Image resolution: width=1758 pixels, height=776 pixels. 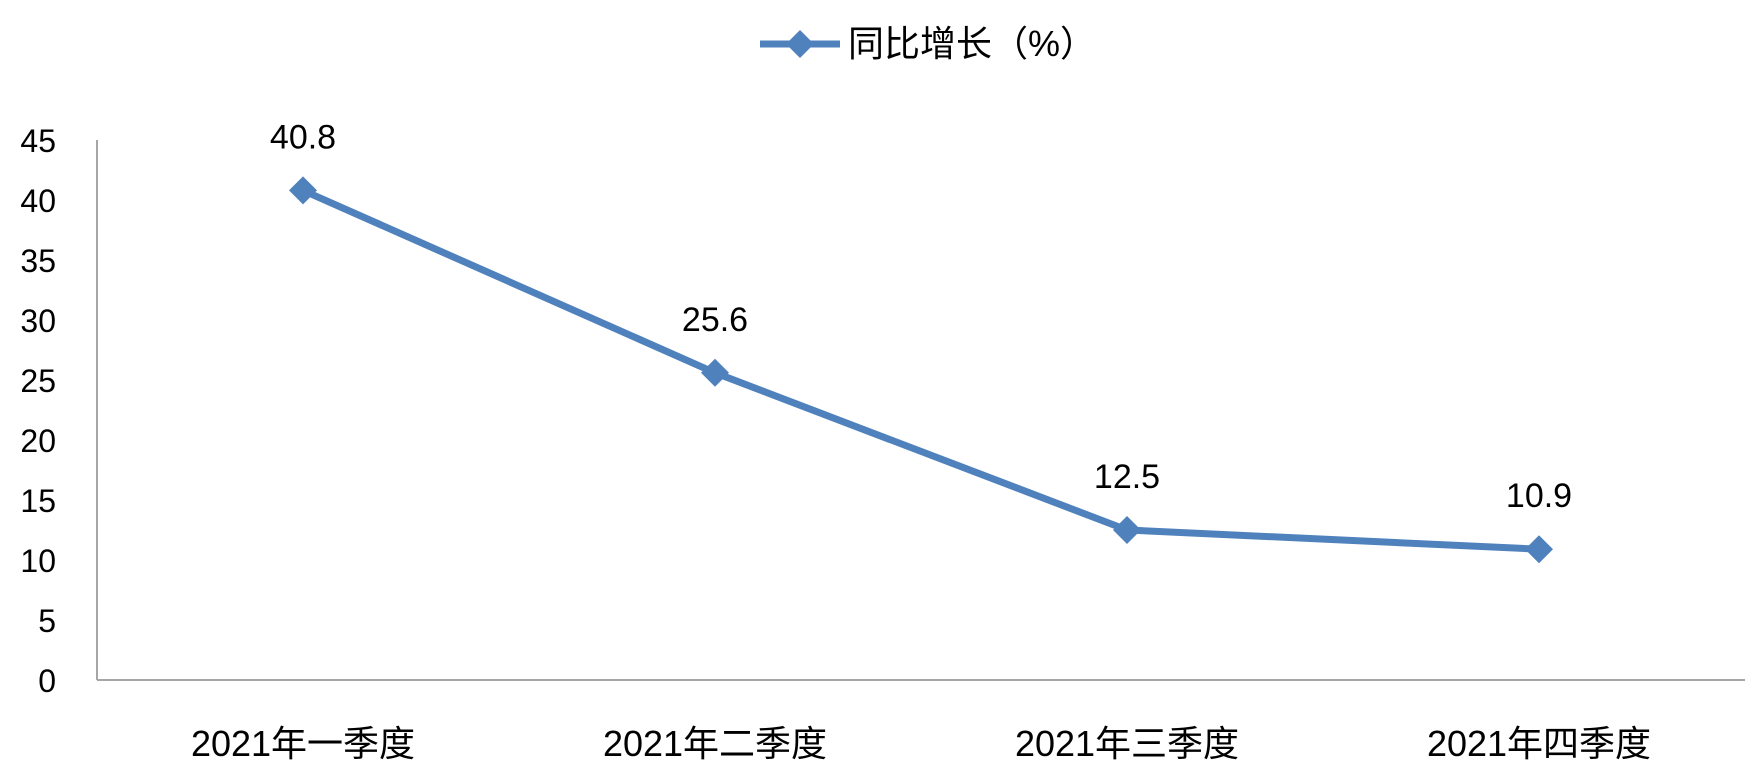 What do you see at coordinates (38, 141) in the screenshot?
I see `y-tick-label: 45` at bounding box center [38, 141].